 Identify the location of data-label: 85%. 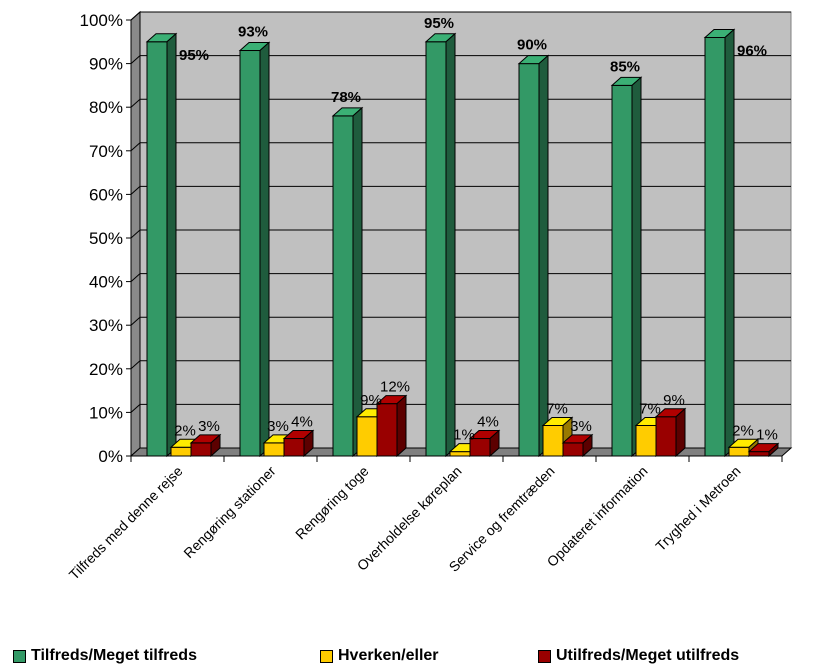
(625, 66).